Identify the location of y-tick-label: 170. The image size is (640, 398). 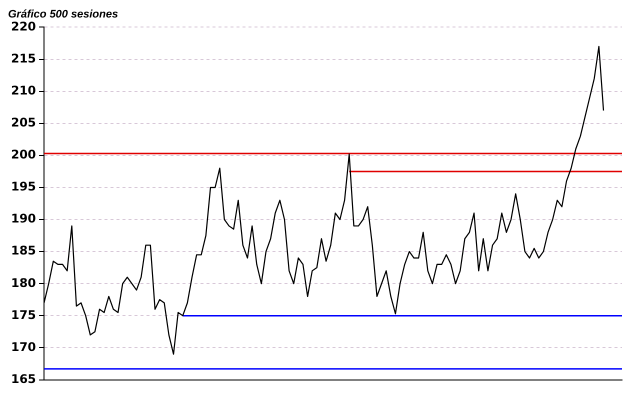
(23, 347).